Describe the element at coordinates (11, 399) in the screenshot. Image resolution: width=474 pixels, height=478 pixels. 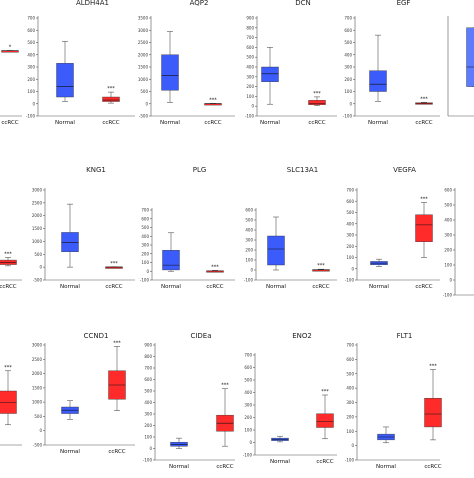
I see `chart-panel: ***` at that location.